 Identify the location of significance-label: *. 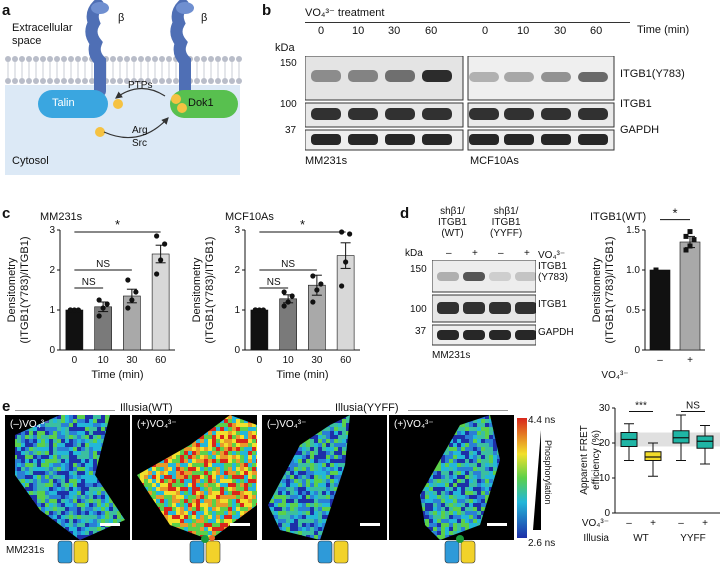
(674, 213).